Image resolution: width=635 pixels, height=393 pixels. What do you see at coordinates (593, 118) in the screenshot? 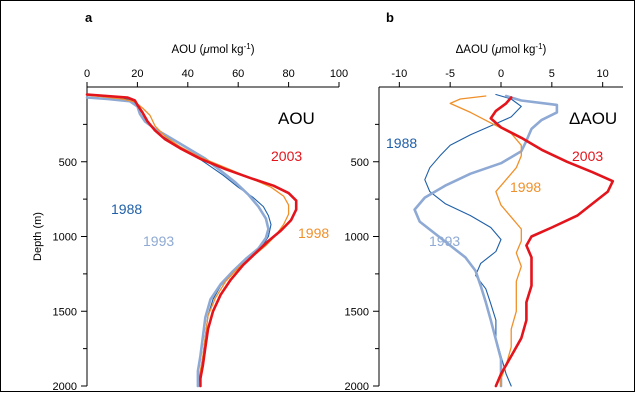
I see `in-plot-label: ΔAOU` at bounding box center [593, 118].